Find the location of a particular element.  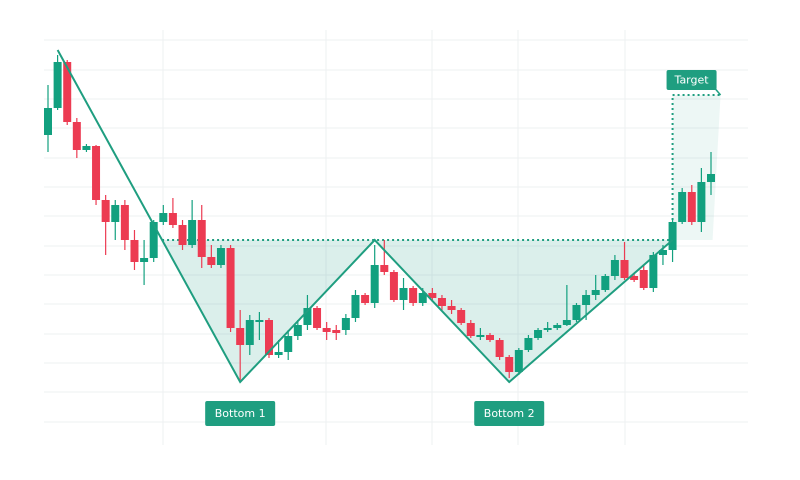

target-box is located at coordinates (691, 80).